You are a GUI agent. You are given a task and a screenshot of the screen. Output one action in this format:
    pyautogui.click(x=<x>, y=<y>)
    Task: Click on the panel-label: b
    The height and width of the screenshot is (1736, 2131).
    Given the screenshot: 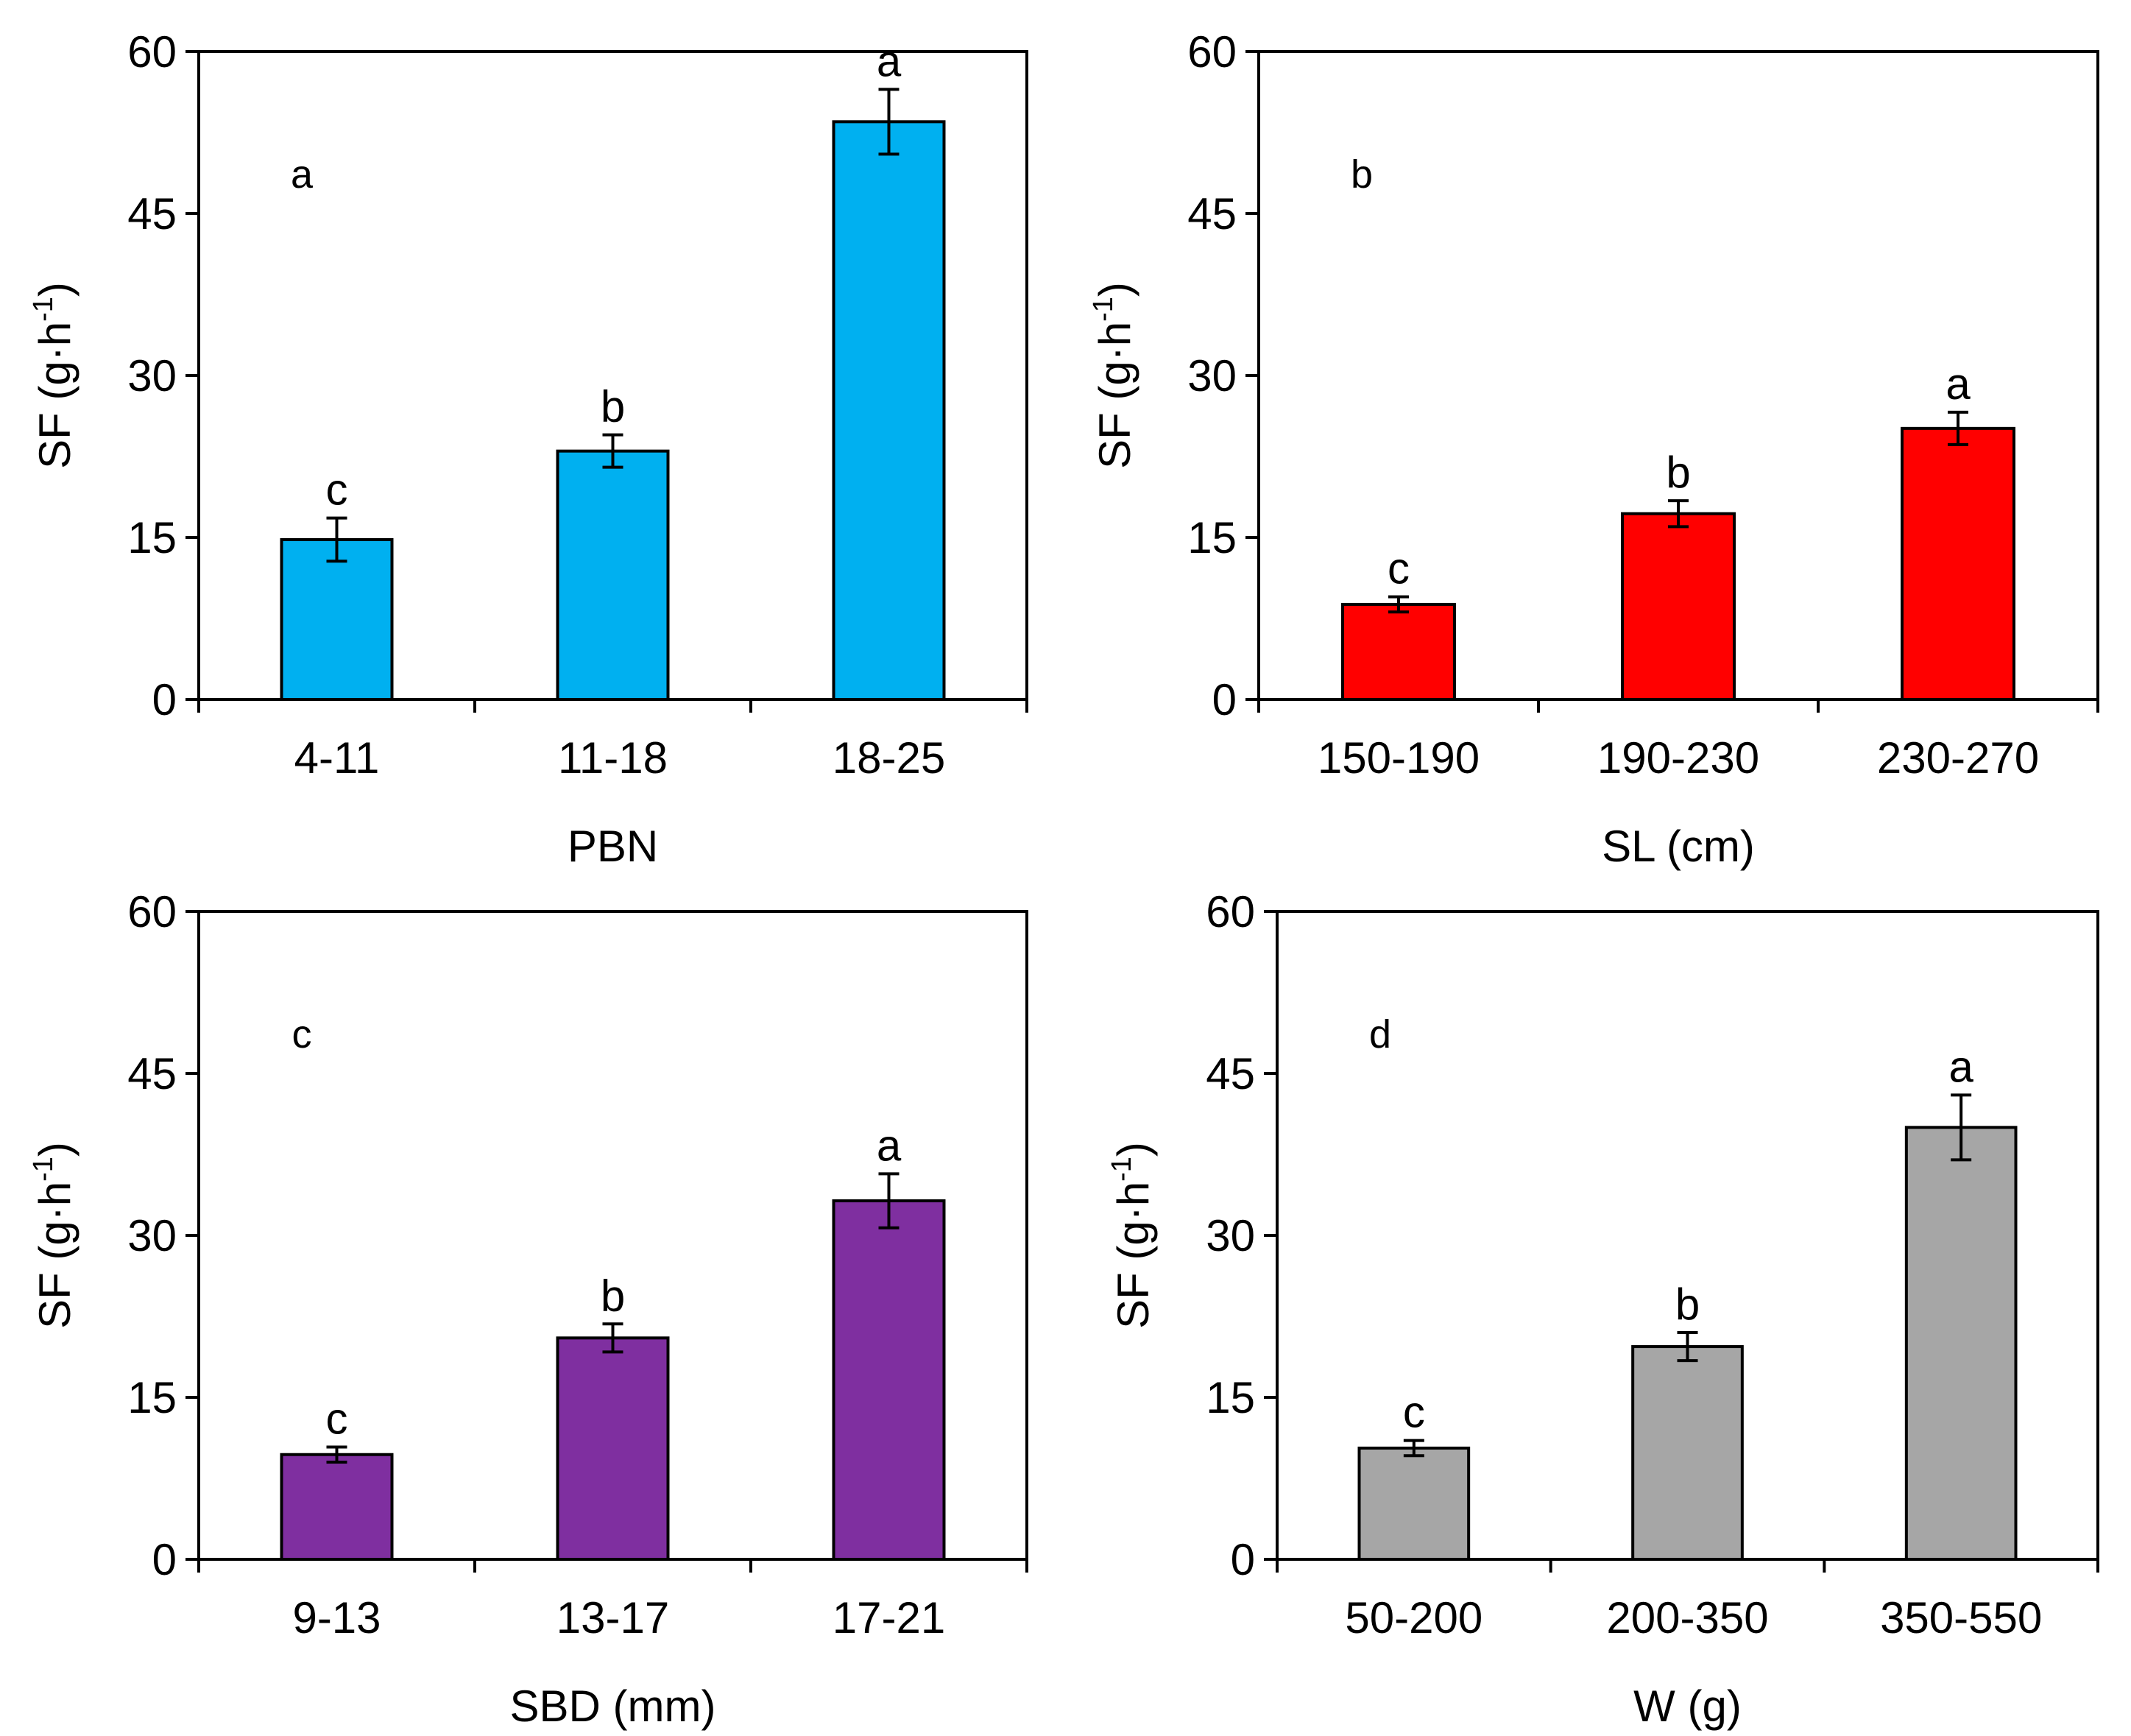 What is the action you would take?
    pyautogui.click(x=1362, y=174)
    